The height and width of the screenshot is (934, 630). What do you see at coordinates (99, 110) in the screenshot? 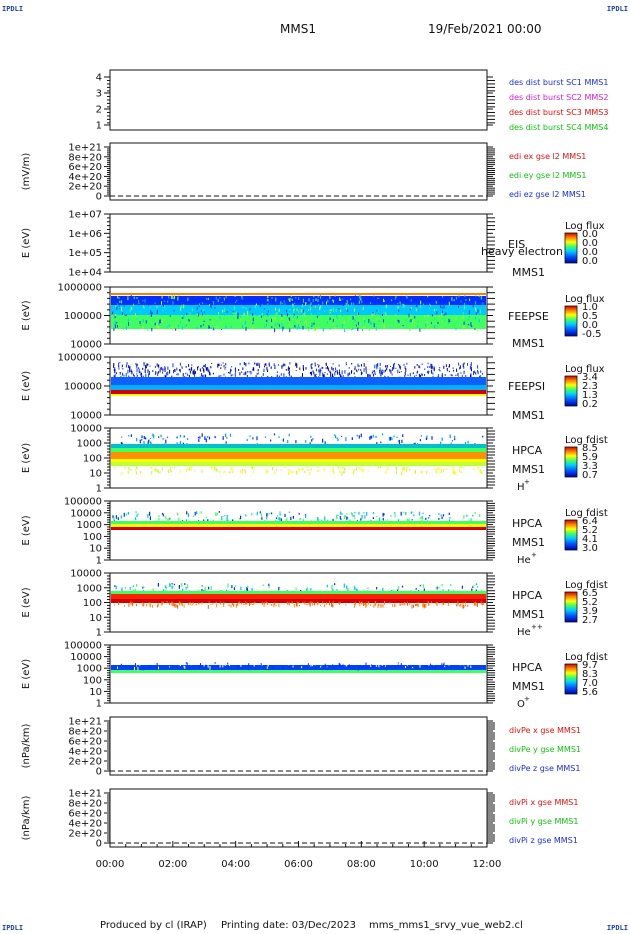
I see `y-tick-label: 2` at bounding box center [99, 110].